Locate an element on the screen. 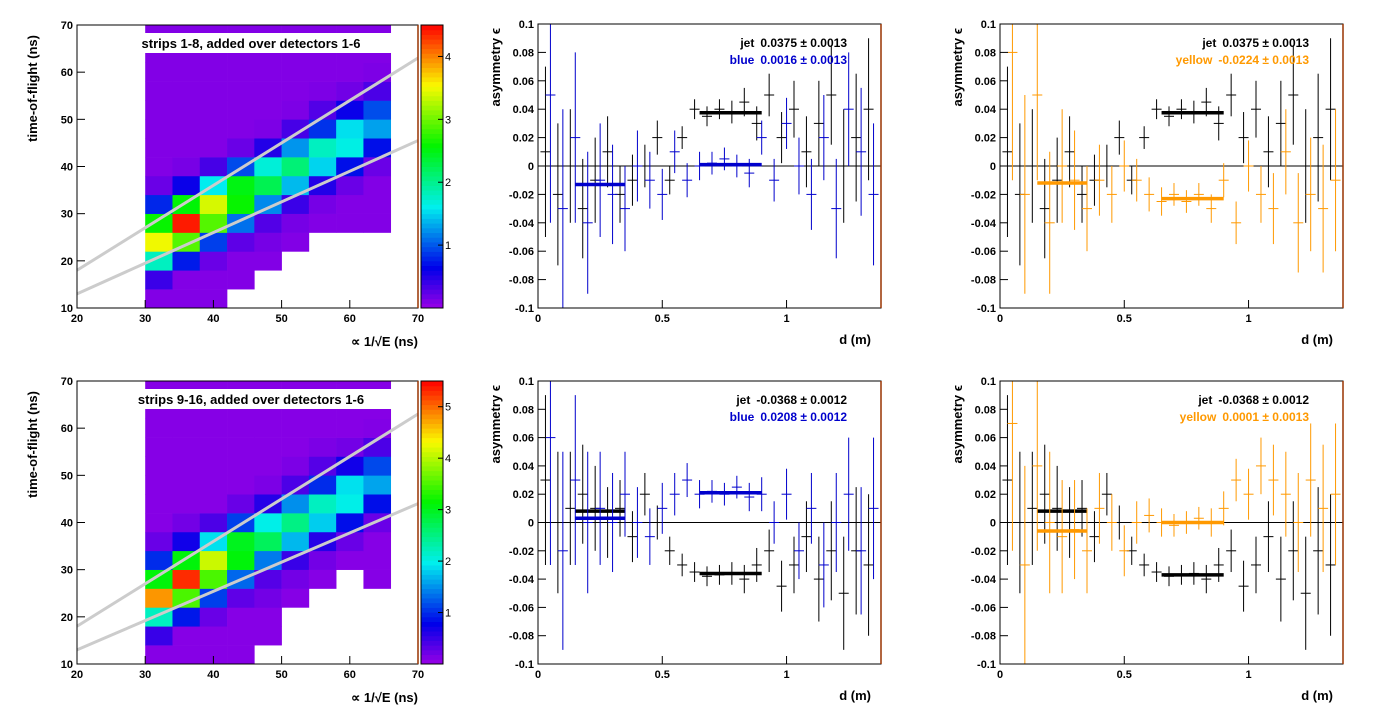 This screenshot has height=714, width=1385. fit-value: -0.0368 ± 0.0012 is located at coordinates (801, 400).